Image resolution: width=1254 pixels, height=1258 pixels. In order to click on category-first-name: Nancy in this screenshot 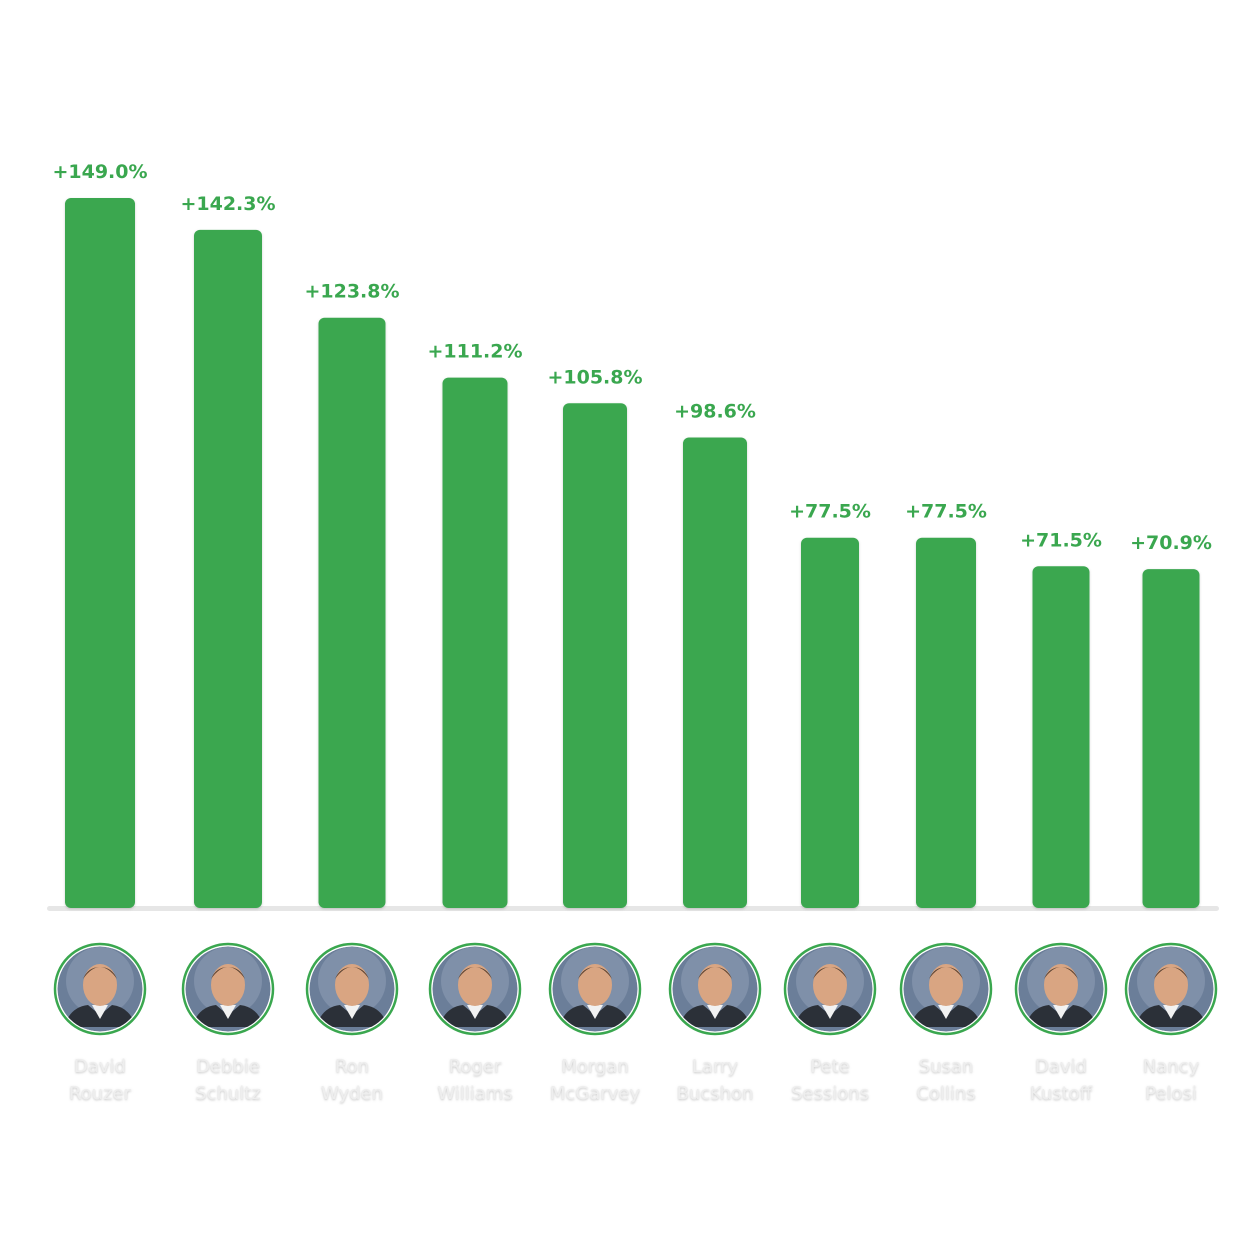, I will do `click(1171, 1066)`.